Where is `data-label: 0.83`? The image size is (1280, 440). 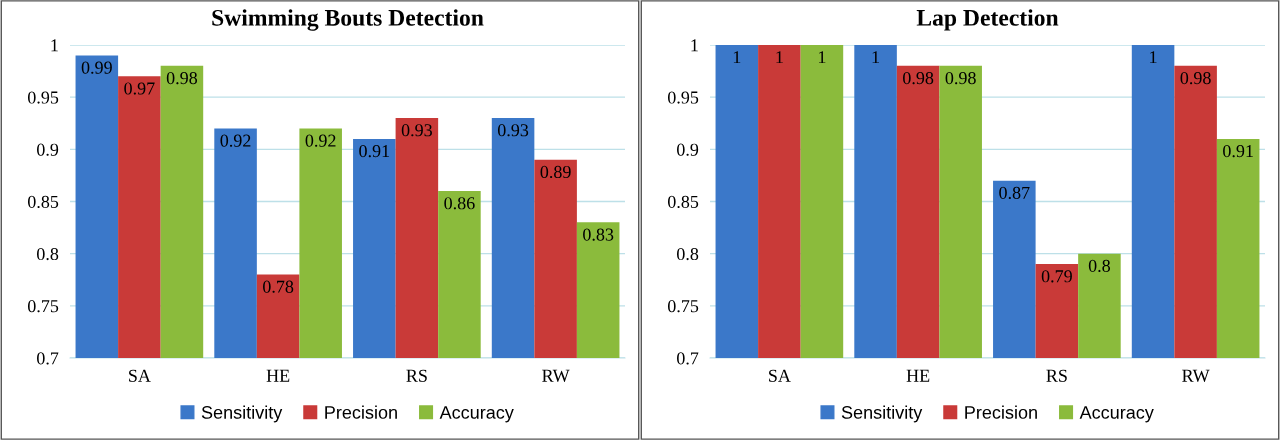
data-label: 0.83 is located at coordinates (598, 234).